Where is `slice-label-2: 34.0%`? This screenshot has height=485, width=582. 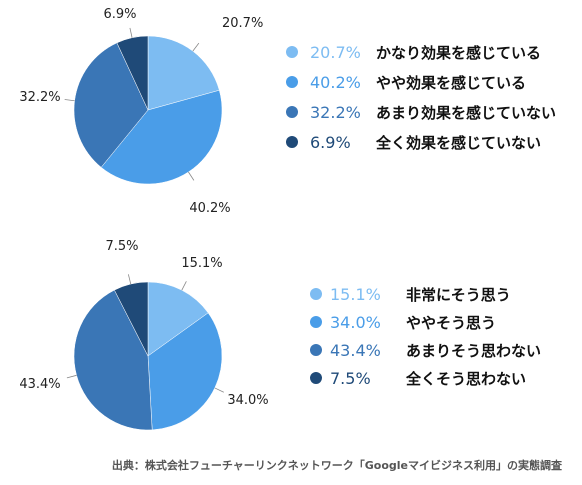 slice-label-2: 34.0% is located at coordinates (247, 400).